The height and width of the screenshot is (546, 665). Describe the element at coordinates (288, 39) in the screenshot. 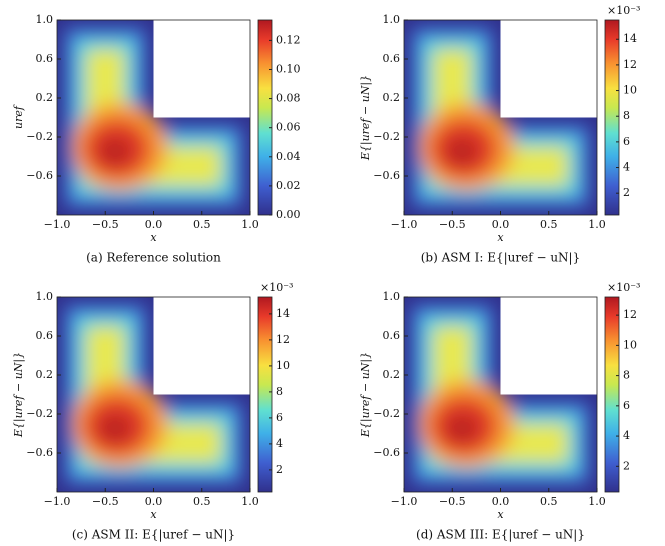

I see `colorbar-tick-label: 0.12` at that location.